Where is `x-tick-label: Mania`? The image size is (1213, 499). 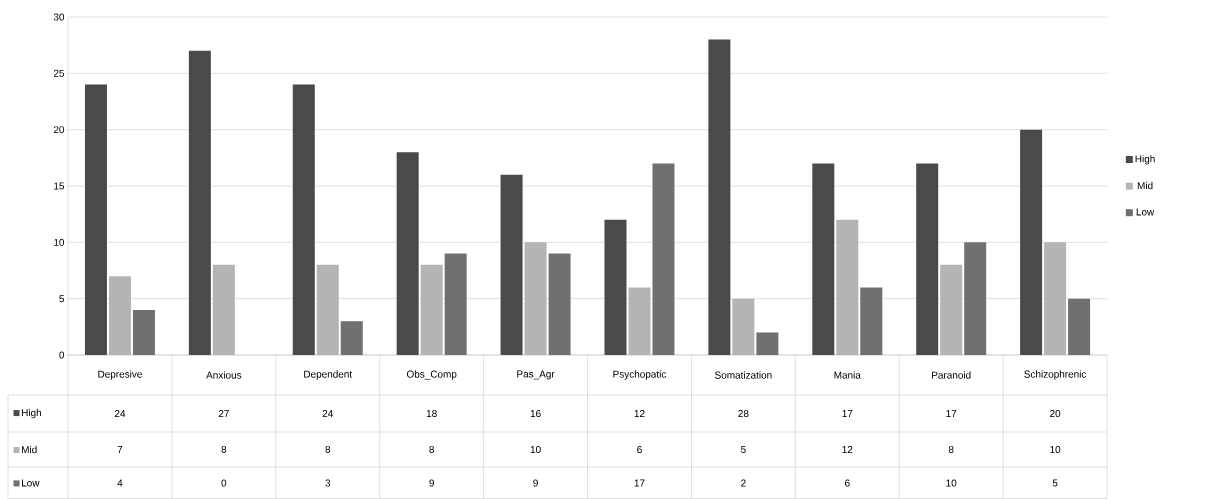
x-tick-label: Mania is located at coordinates (847, 375).